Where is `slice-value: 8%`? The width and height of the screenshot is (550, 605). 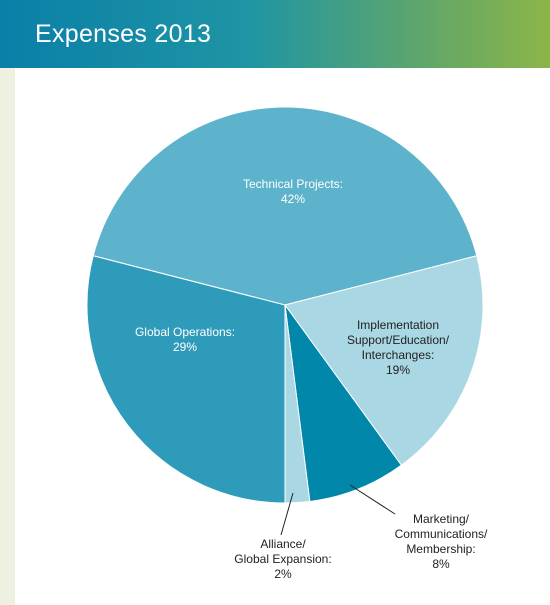 slice-value: 8% is located at coordinates (441, 564).